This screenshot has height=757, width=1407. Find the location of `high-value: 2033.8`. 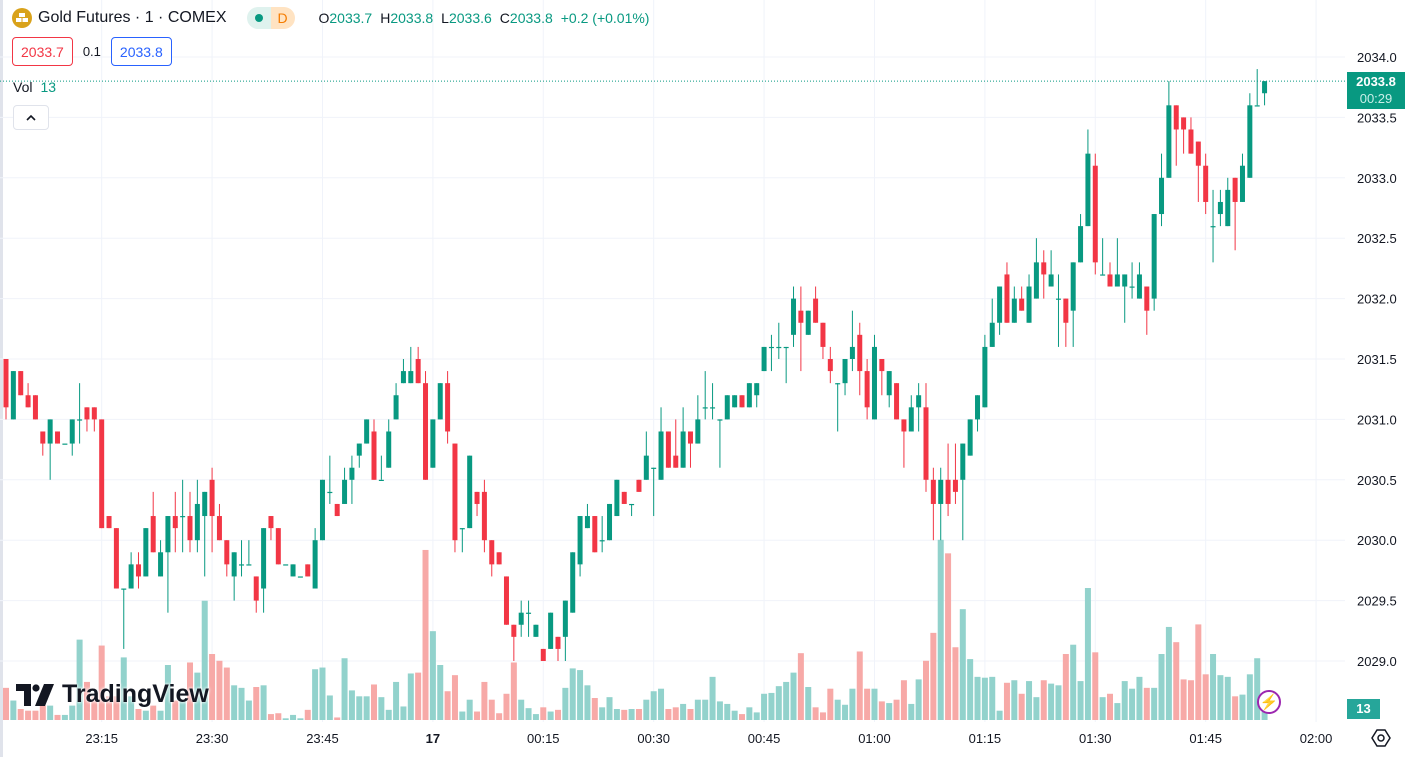

high-value: 2033.8 is located at coordinates (412, 18).